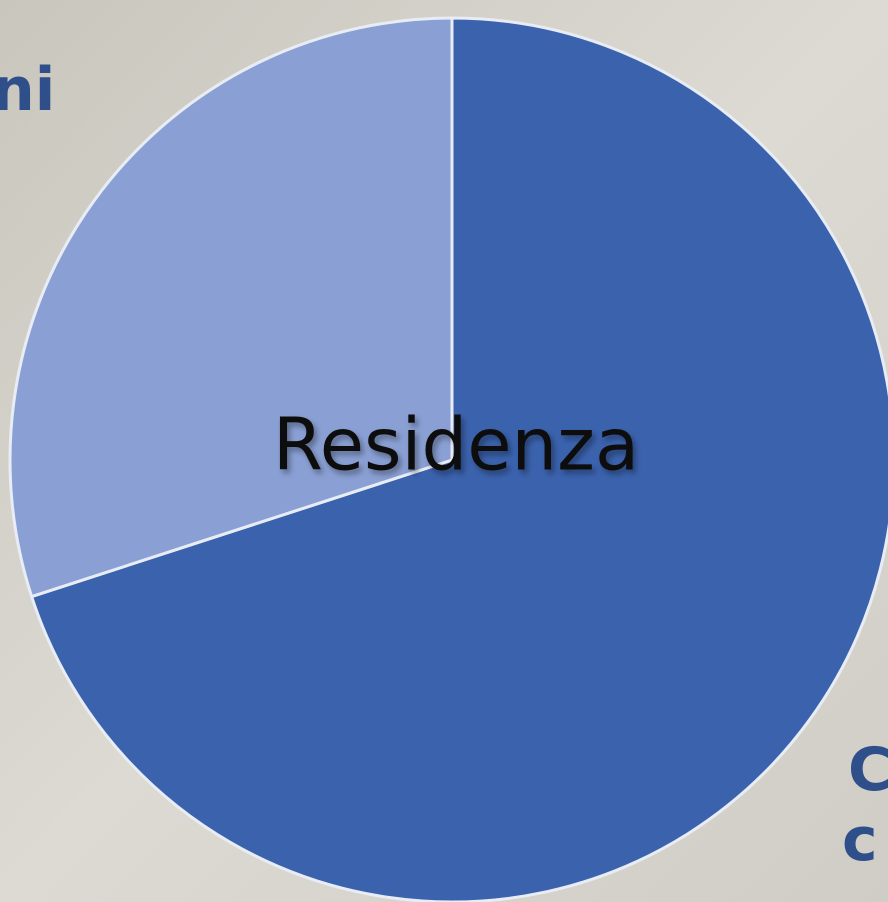 The width and height of the screenshot is (888, 902). Describe the element at coordinates (456, 445) in the screenshot. I see `center-label: Residenza` at that location.